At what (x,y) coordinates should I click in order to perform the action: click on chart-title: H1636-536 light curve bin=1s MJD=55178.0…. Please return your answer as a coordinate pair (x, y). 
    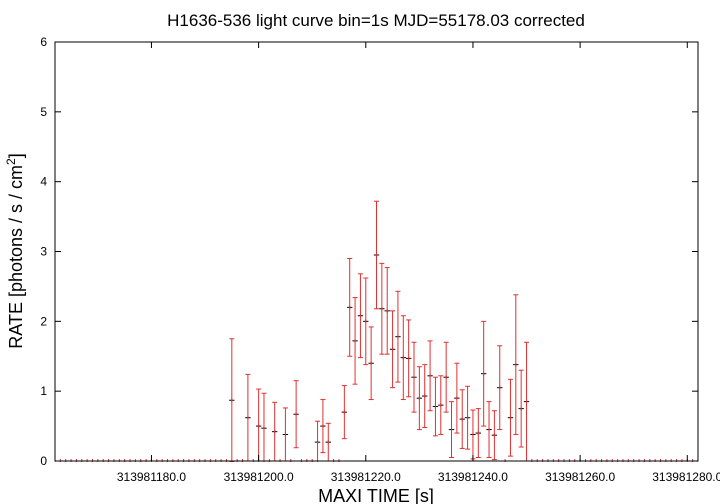
    Looking at the image, I should click on (376, 20).